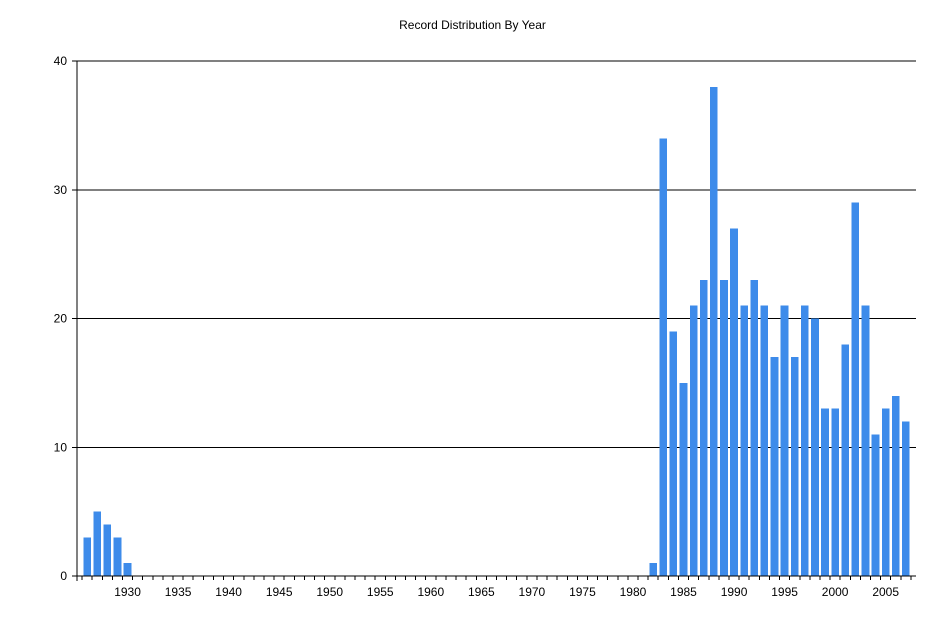  I want to click on y-tick-label: 10, so click(61, 447).